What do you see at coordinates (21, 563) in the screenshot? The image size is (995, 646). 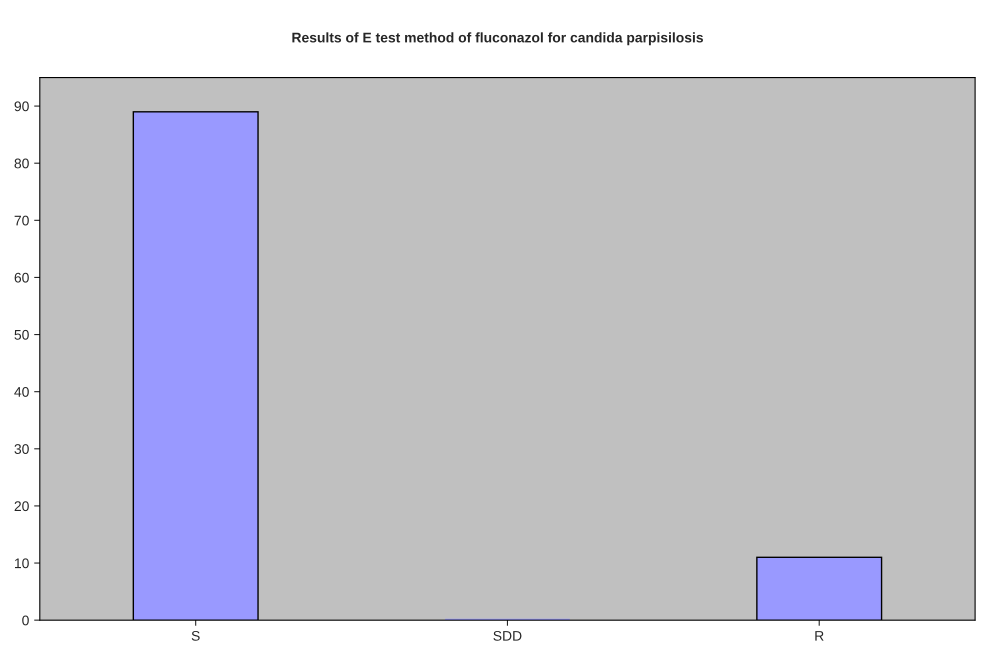 I see `y-tick-label: 10` at bounding box center [21, 563].